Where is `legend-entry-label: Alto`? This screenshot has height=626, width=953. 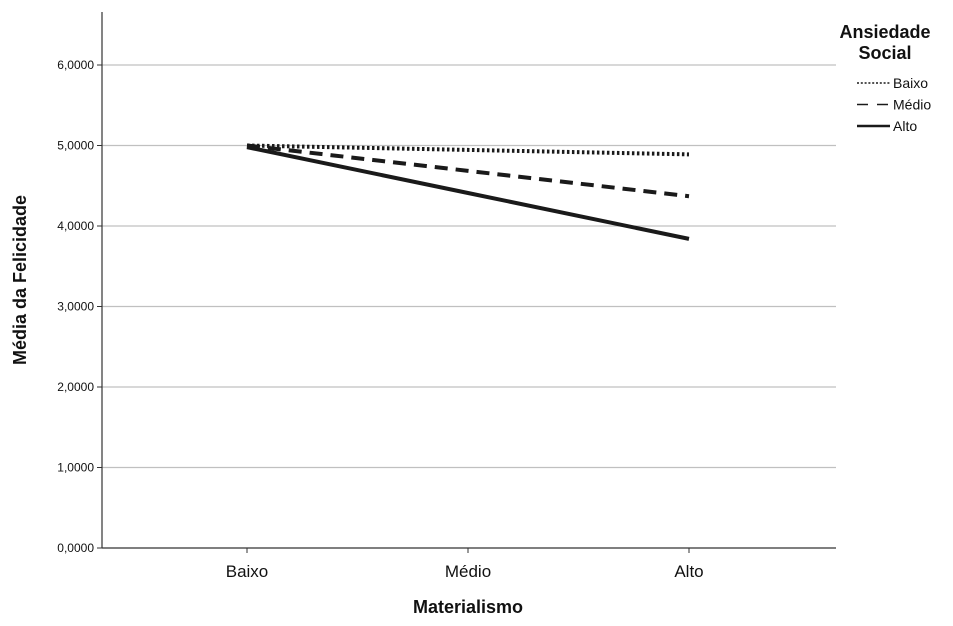
legend-entry-label: Alto is located at coordinates (905, 126).